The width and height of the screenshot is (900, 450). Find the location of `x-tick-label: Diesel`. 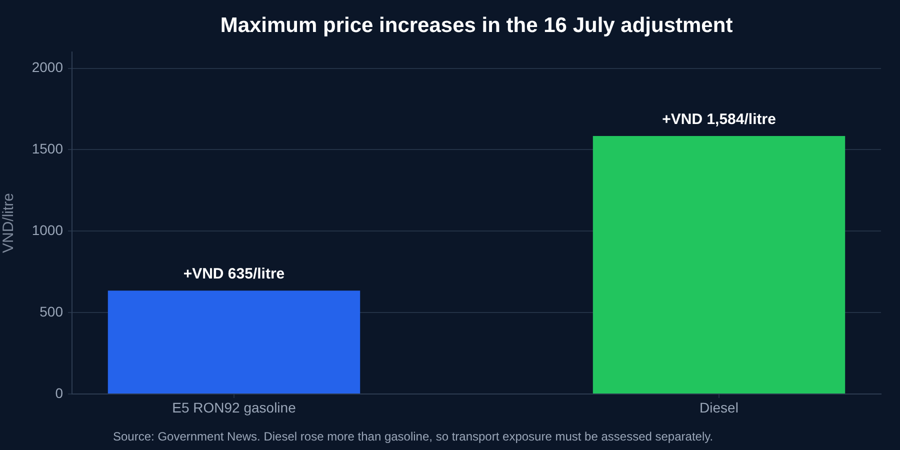

x-tick-label: Diesel is located at coordinates (719, 407).